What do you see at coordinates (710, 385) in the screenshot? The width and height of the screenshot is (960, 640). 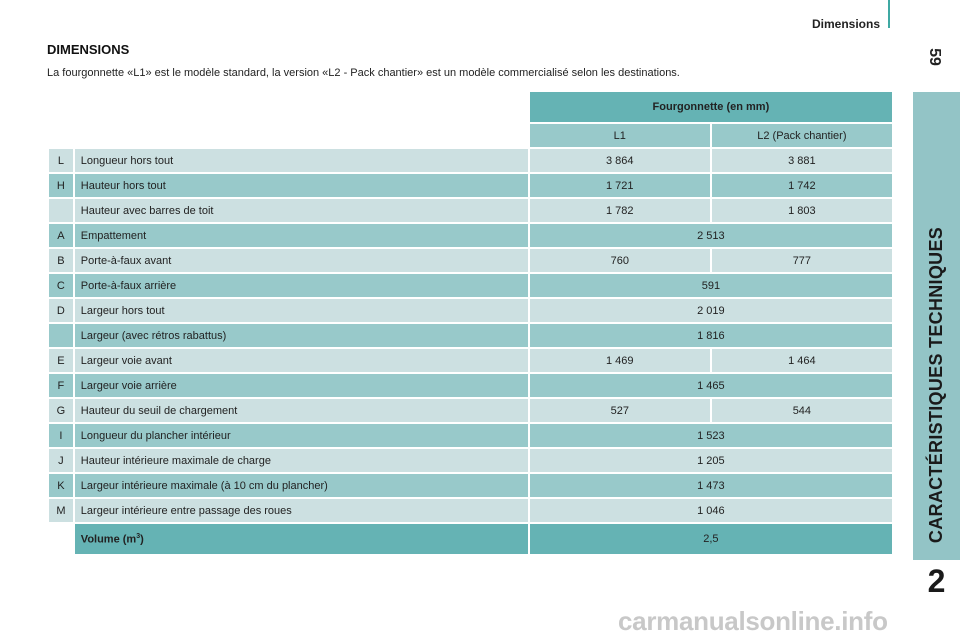 I see `row-value: 1 465` at bounding box center [710, 385].